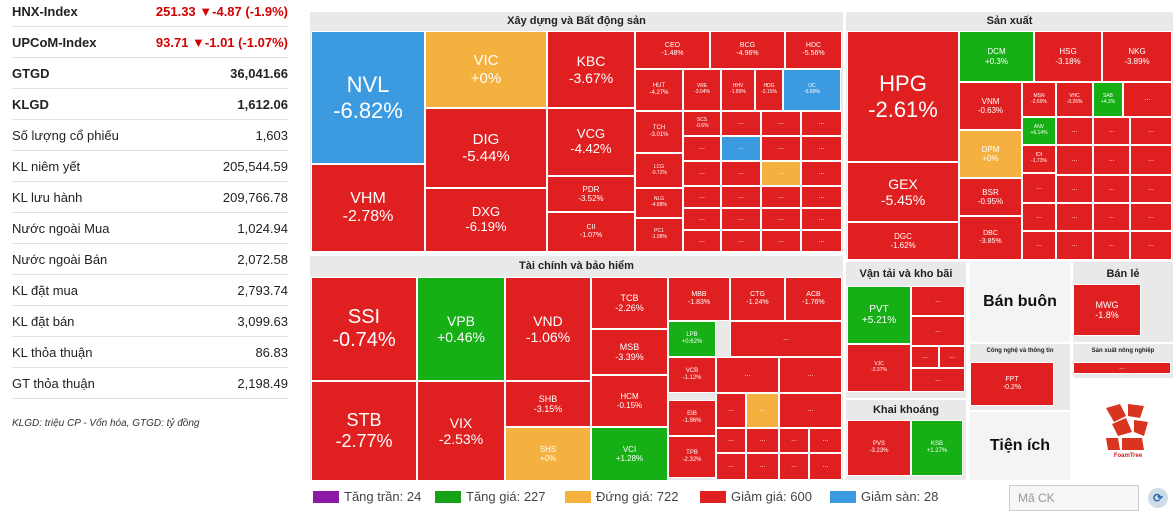 This screenshot has height=513, width=1173. I want to click on stock-tile-vci: VCI +1.28%, so click(629, 454).